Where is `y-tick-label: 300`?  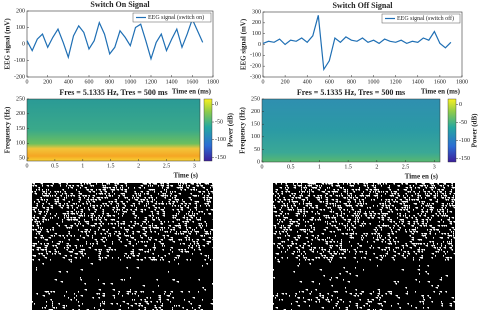 y-tick-label: 300 is located at coordinates (256, 12).